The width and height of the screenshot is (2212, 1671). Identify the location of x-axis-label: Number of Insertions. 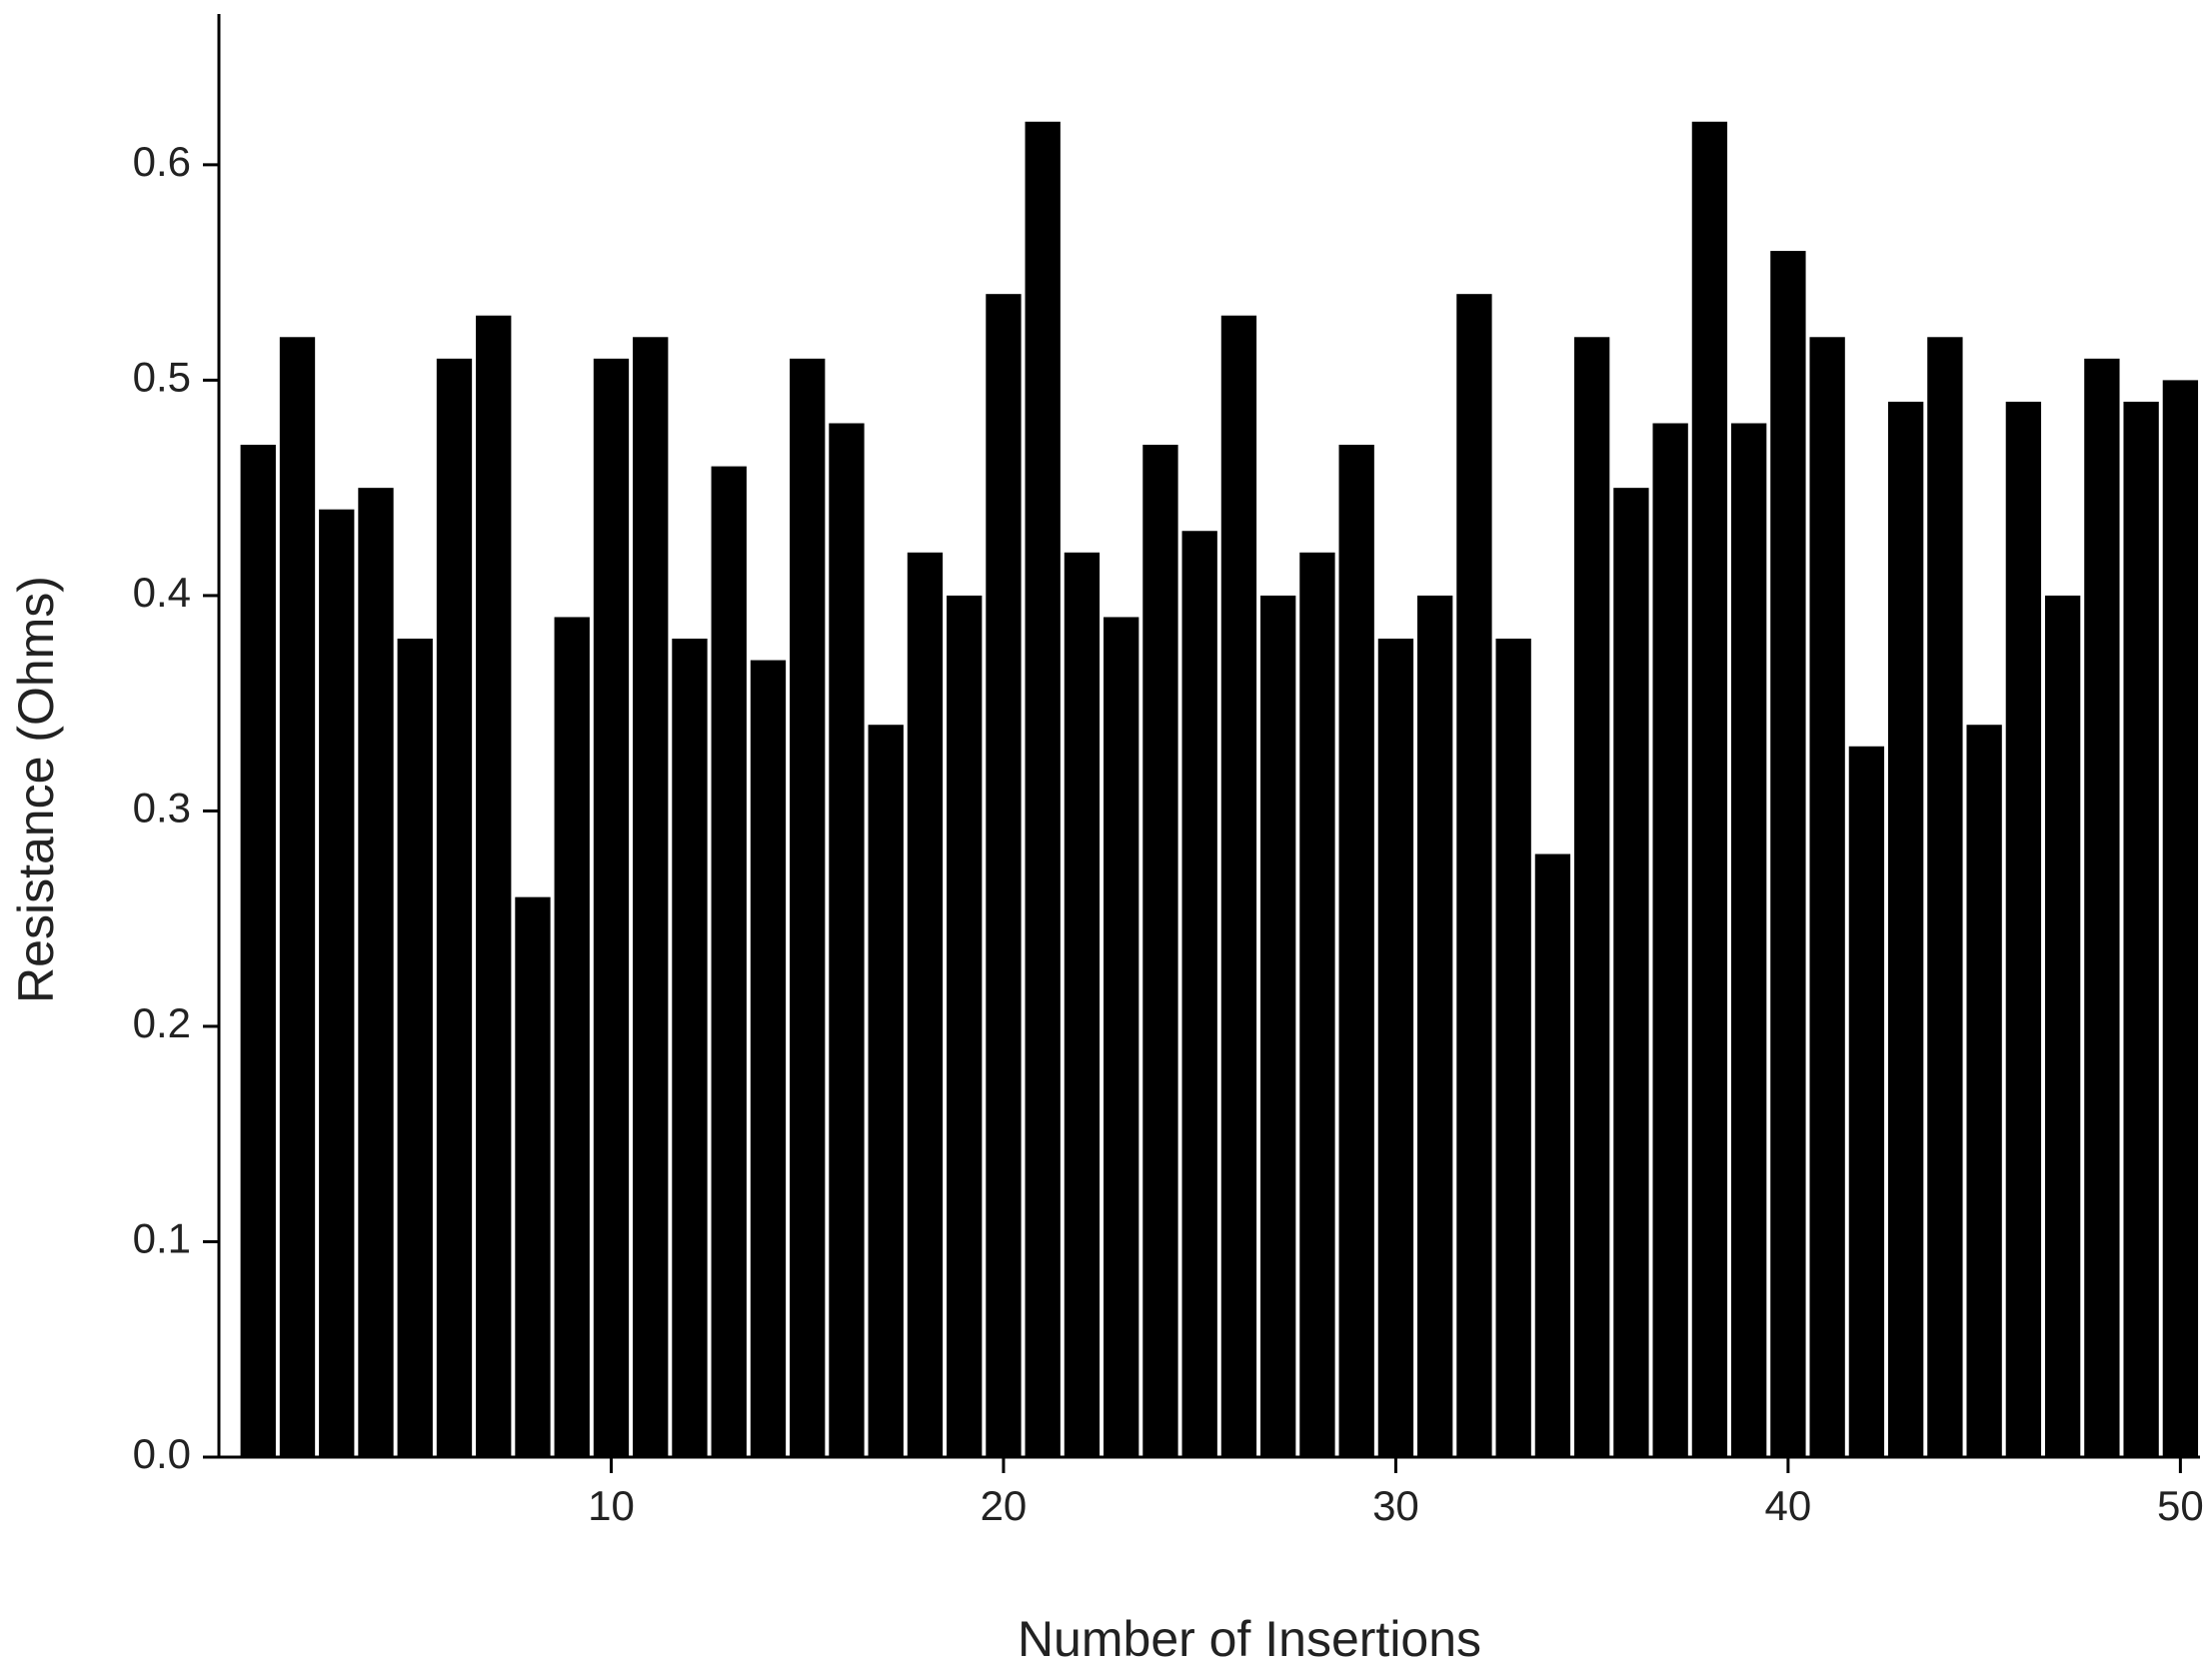
(1249, 1639).